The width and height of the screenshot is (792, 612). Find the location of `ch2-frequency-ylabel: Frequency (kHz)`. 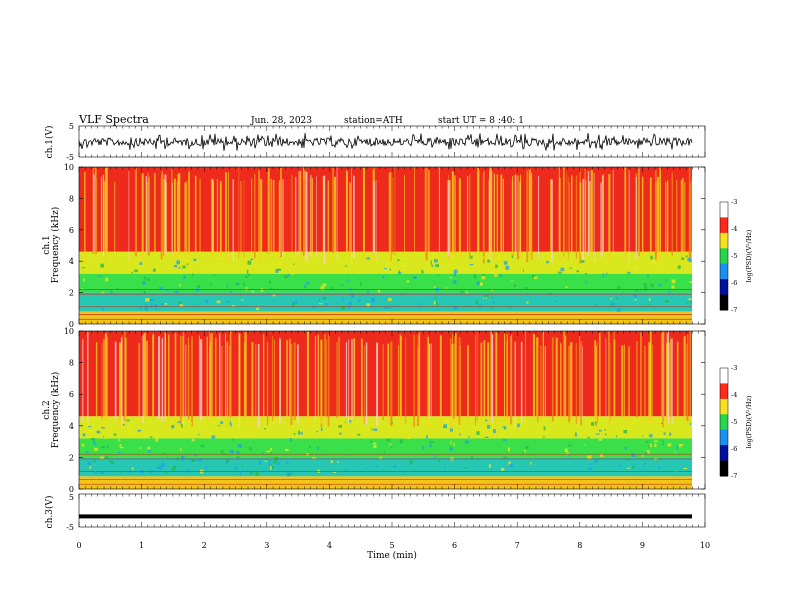

ch2-frequency-ylabel: Frequency (kHz) is located at coordinates (55, 410).